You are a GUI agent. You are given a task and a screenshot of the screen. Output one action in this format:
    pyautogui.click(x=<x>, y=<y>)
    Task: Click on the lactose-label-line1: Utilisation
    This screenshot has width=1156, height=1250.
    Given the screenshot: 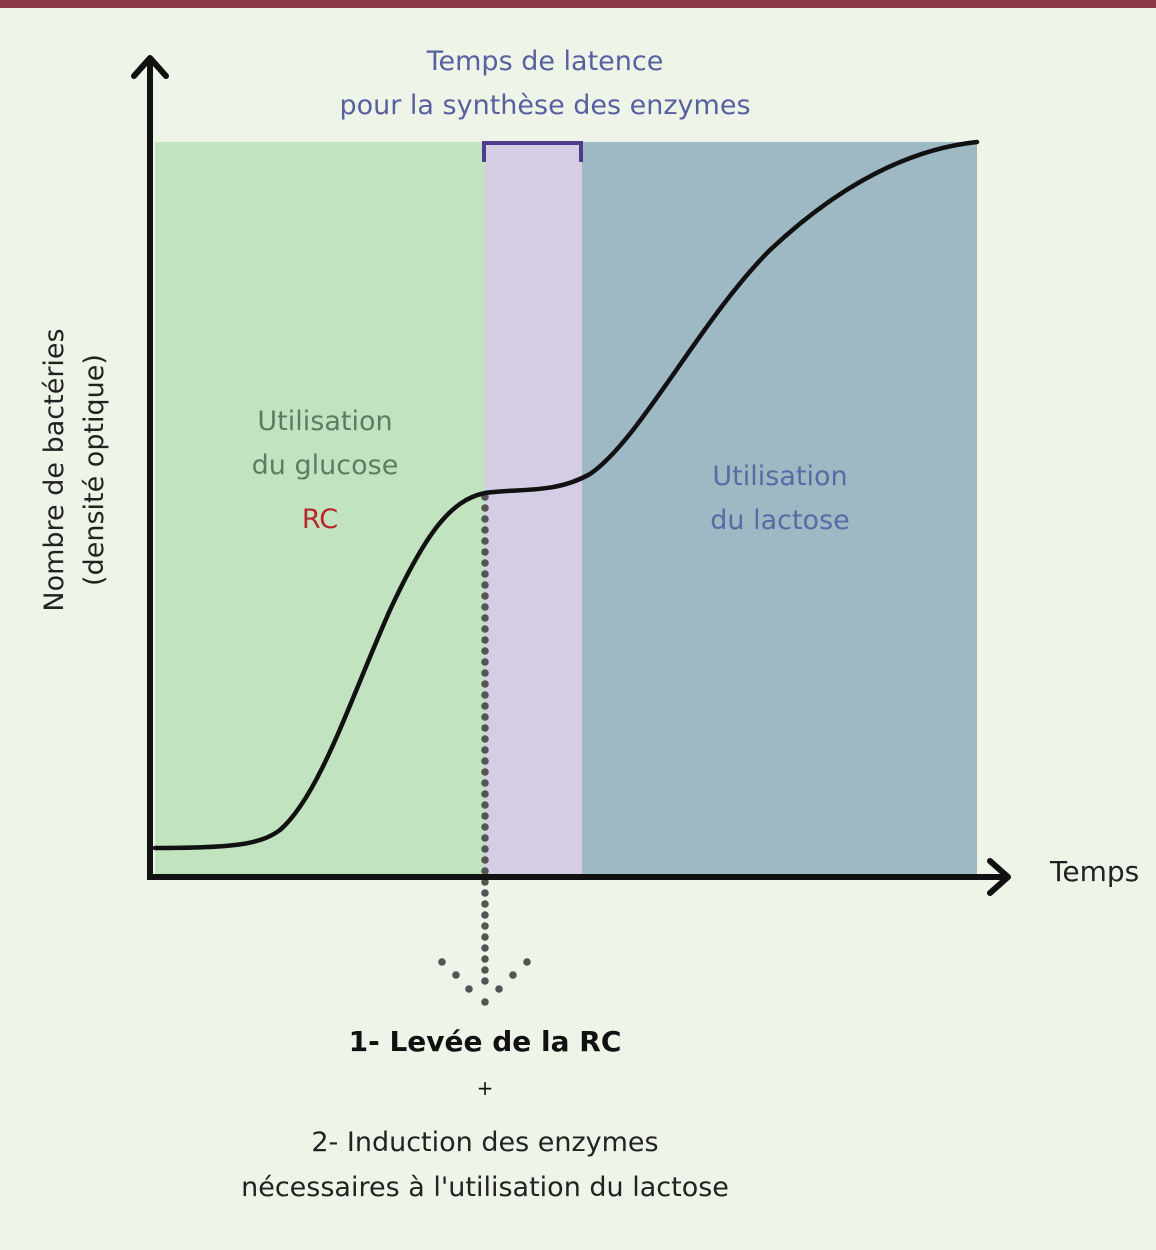 What is the action you would take?
    pyautogui.click(x=780, y=476)
    